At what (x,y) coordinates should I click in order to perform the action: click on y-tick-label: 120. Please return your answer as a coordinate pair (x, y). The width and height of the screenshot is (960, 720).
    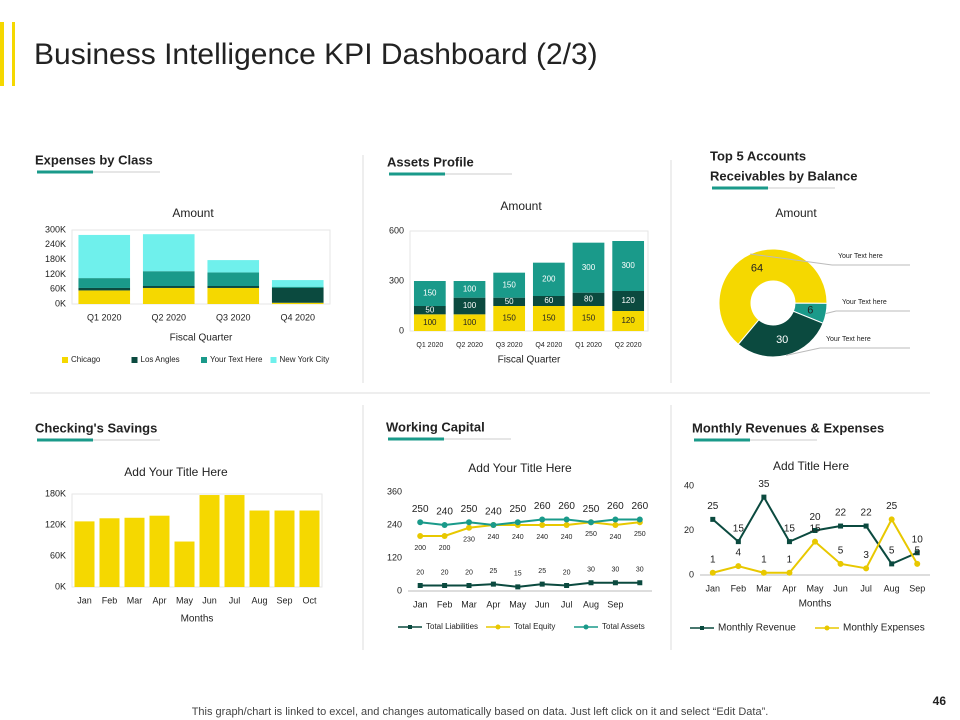
    Looking at the image, I should click on (394, 557).